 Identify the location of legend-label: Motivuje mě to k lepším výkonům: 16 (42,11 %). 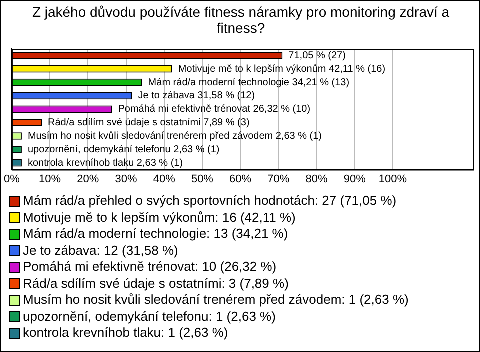
(159, 218).